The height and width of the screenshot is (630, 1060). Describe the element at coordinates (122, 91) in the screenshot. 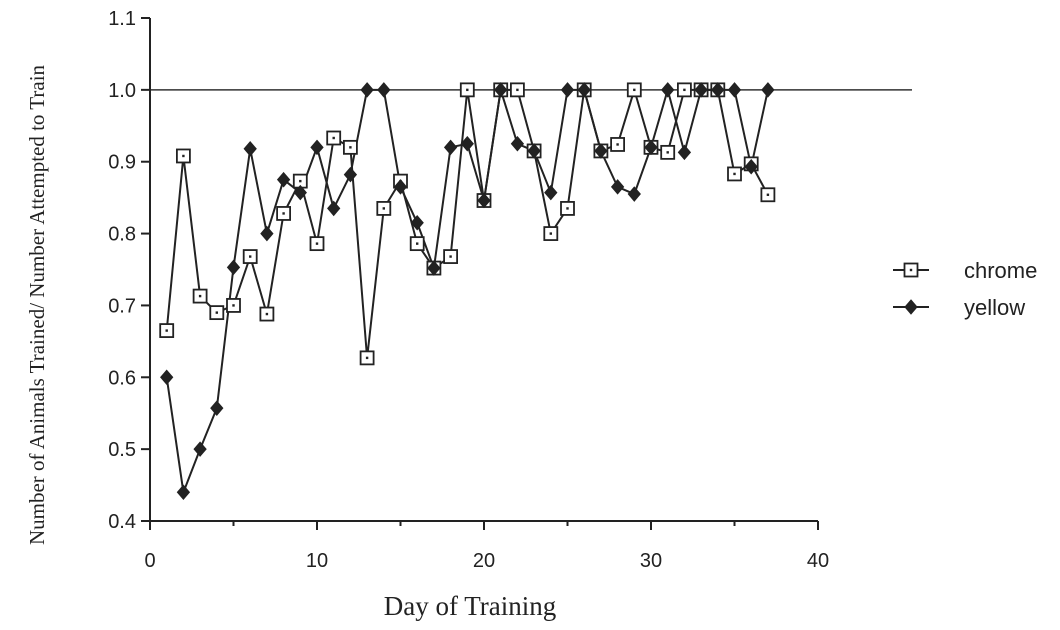

I see `y-tick-label: 1.0` at that location.